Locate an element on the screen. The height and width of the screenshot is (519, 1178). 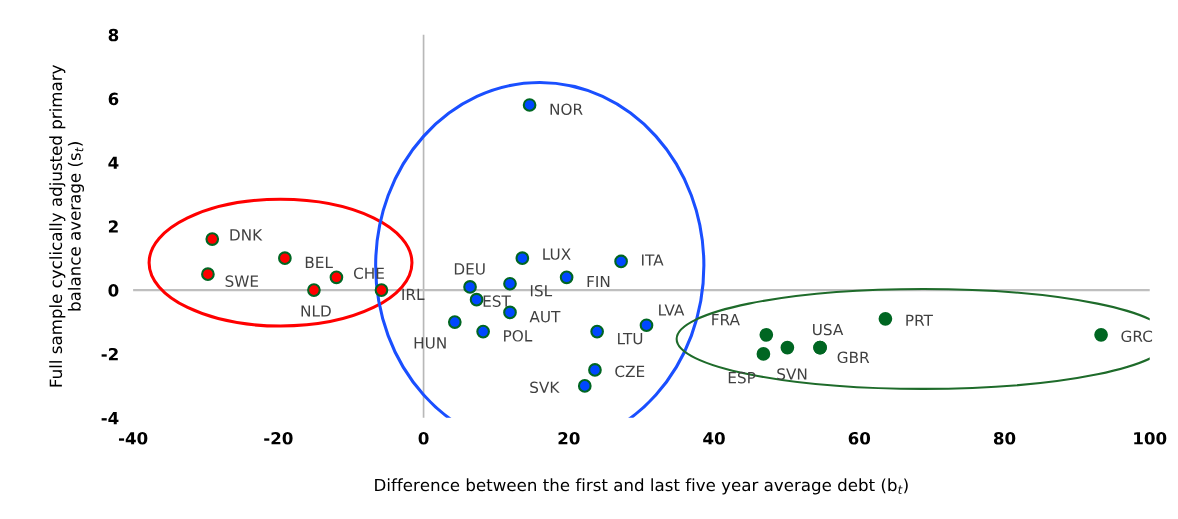
x-tick-label: -20 is located at coordinates (278, 438).